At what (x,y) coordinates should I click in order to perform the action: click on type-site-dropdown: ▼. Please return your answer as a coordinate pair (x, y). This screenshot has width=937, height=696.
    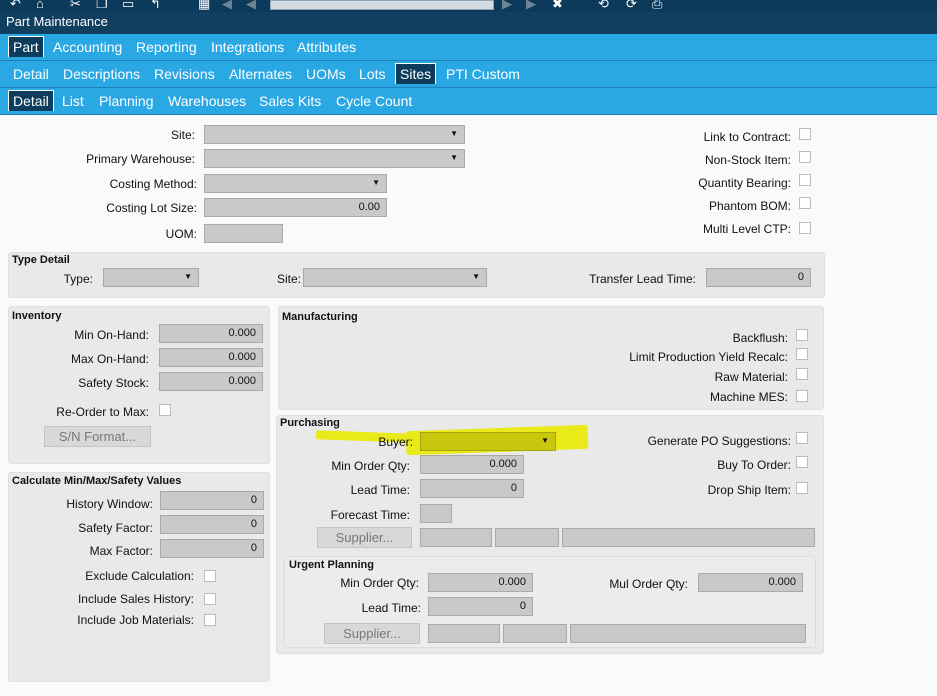
    Looking at the image, I should click on (395, 277).